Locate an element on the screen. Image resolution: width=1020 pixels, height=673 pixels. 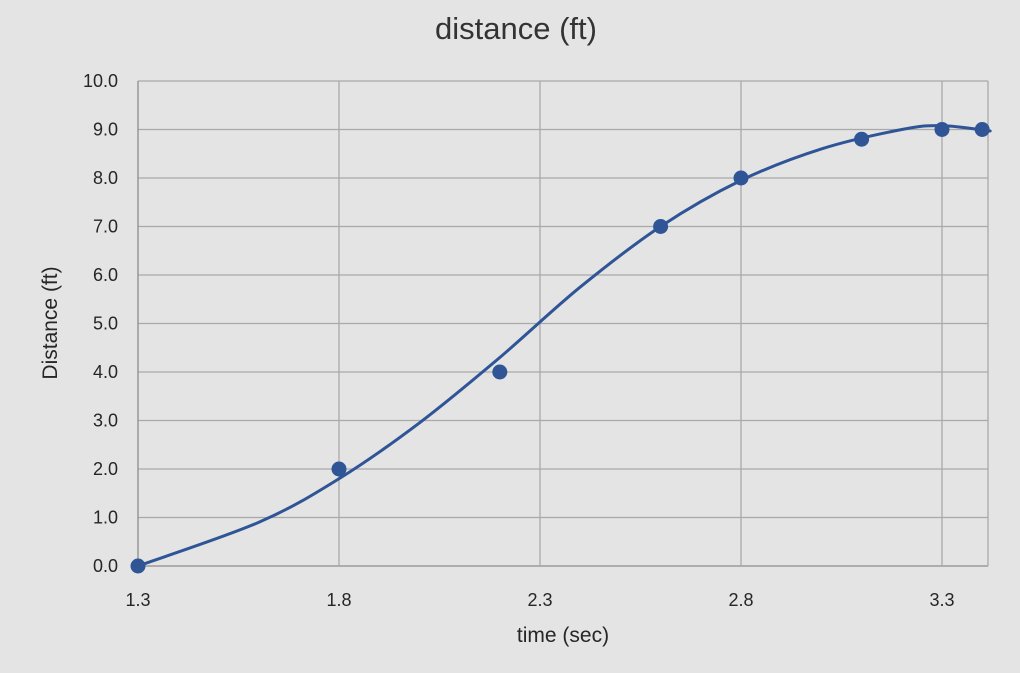
y-tick-label: 5.0 is located at coordinates (105, 324).